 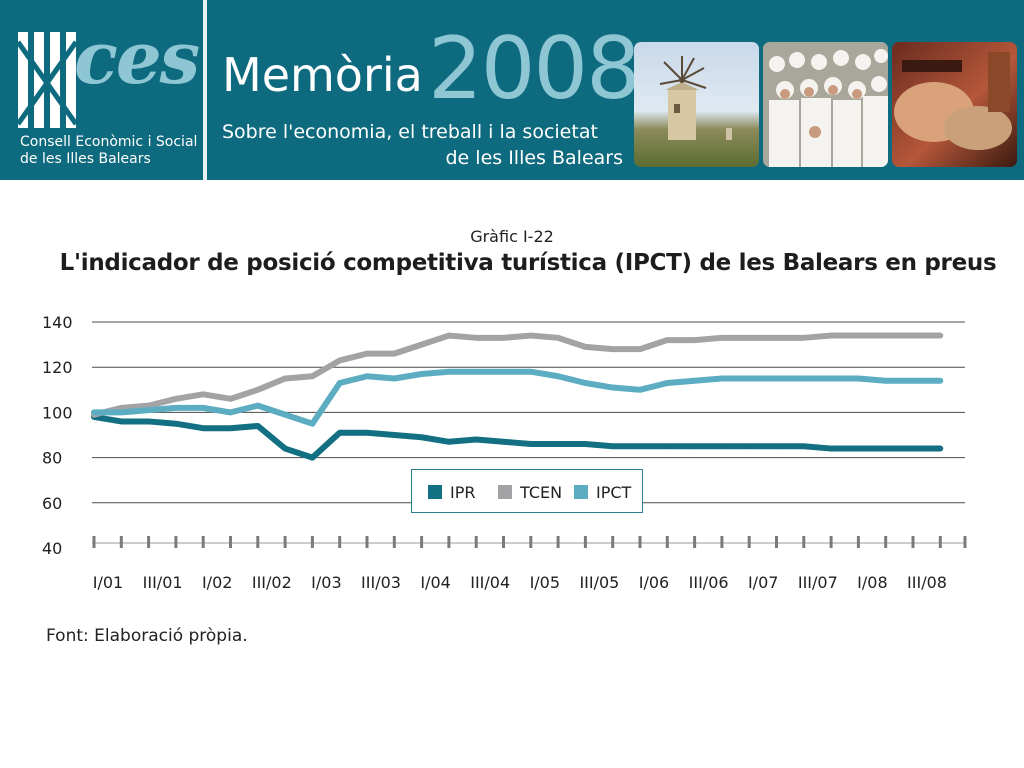 I want to click on x-tick-label-III-08: III/08, so click(x=927, y=582).